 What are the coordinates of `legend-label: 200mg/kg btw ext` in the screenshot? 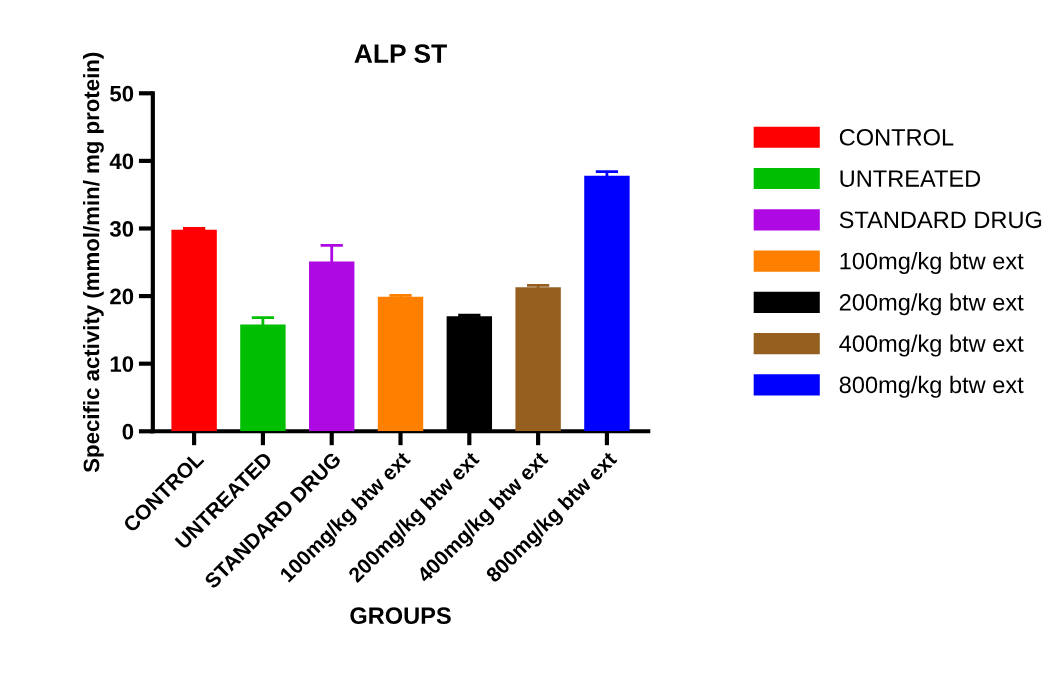 It's located at (931, 304).